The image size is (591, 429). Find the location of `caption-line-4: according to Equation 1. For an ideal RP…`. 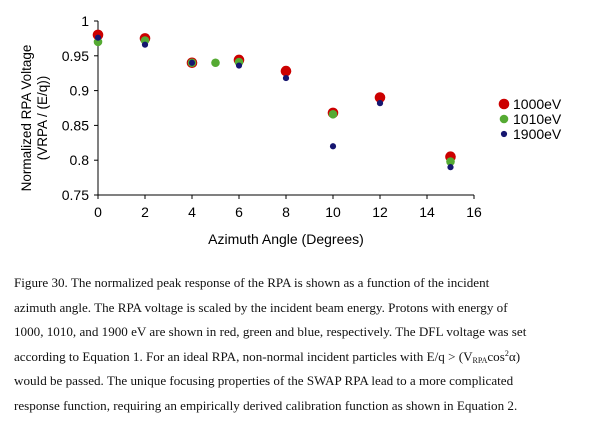

caption-line-4: according to Equation 1. For an ideal RP… is located at coordinates (298, 357).